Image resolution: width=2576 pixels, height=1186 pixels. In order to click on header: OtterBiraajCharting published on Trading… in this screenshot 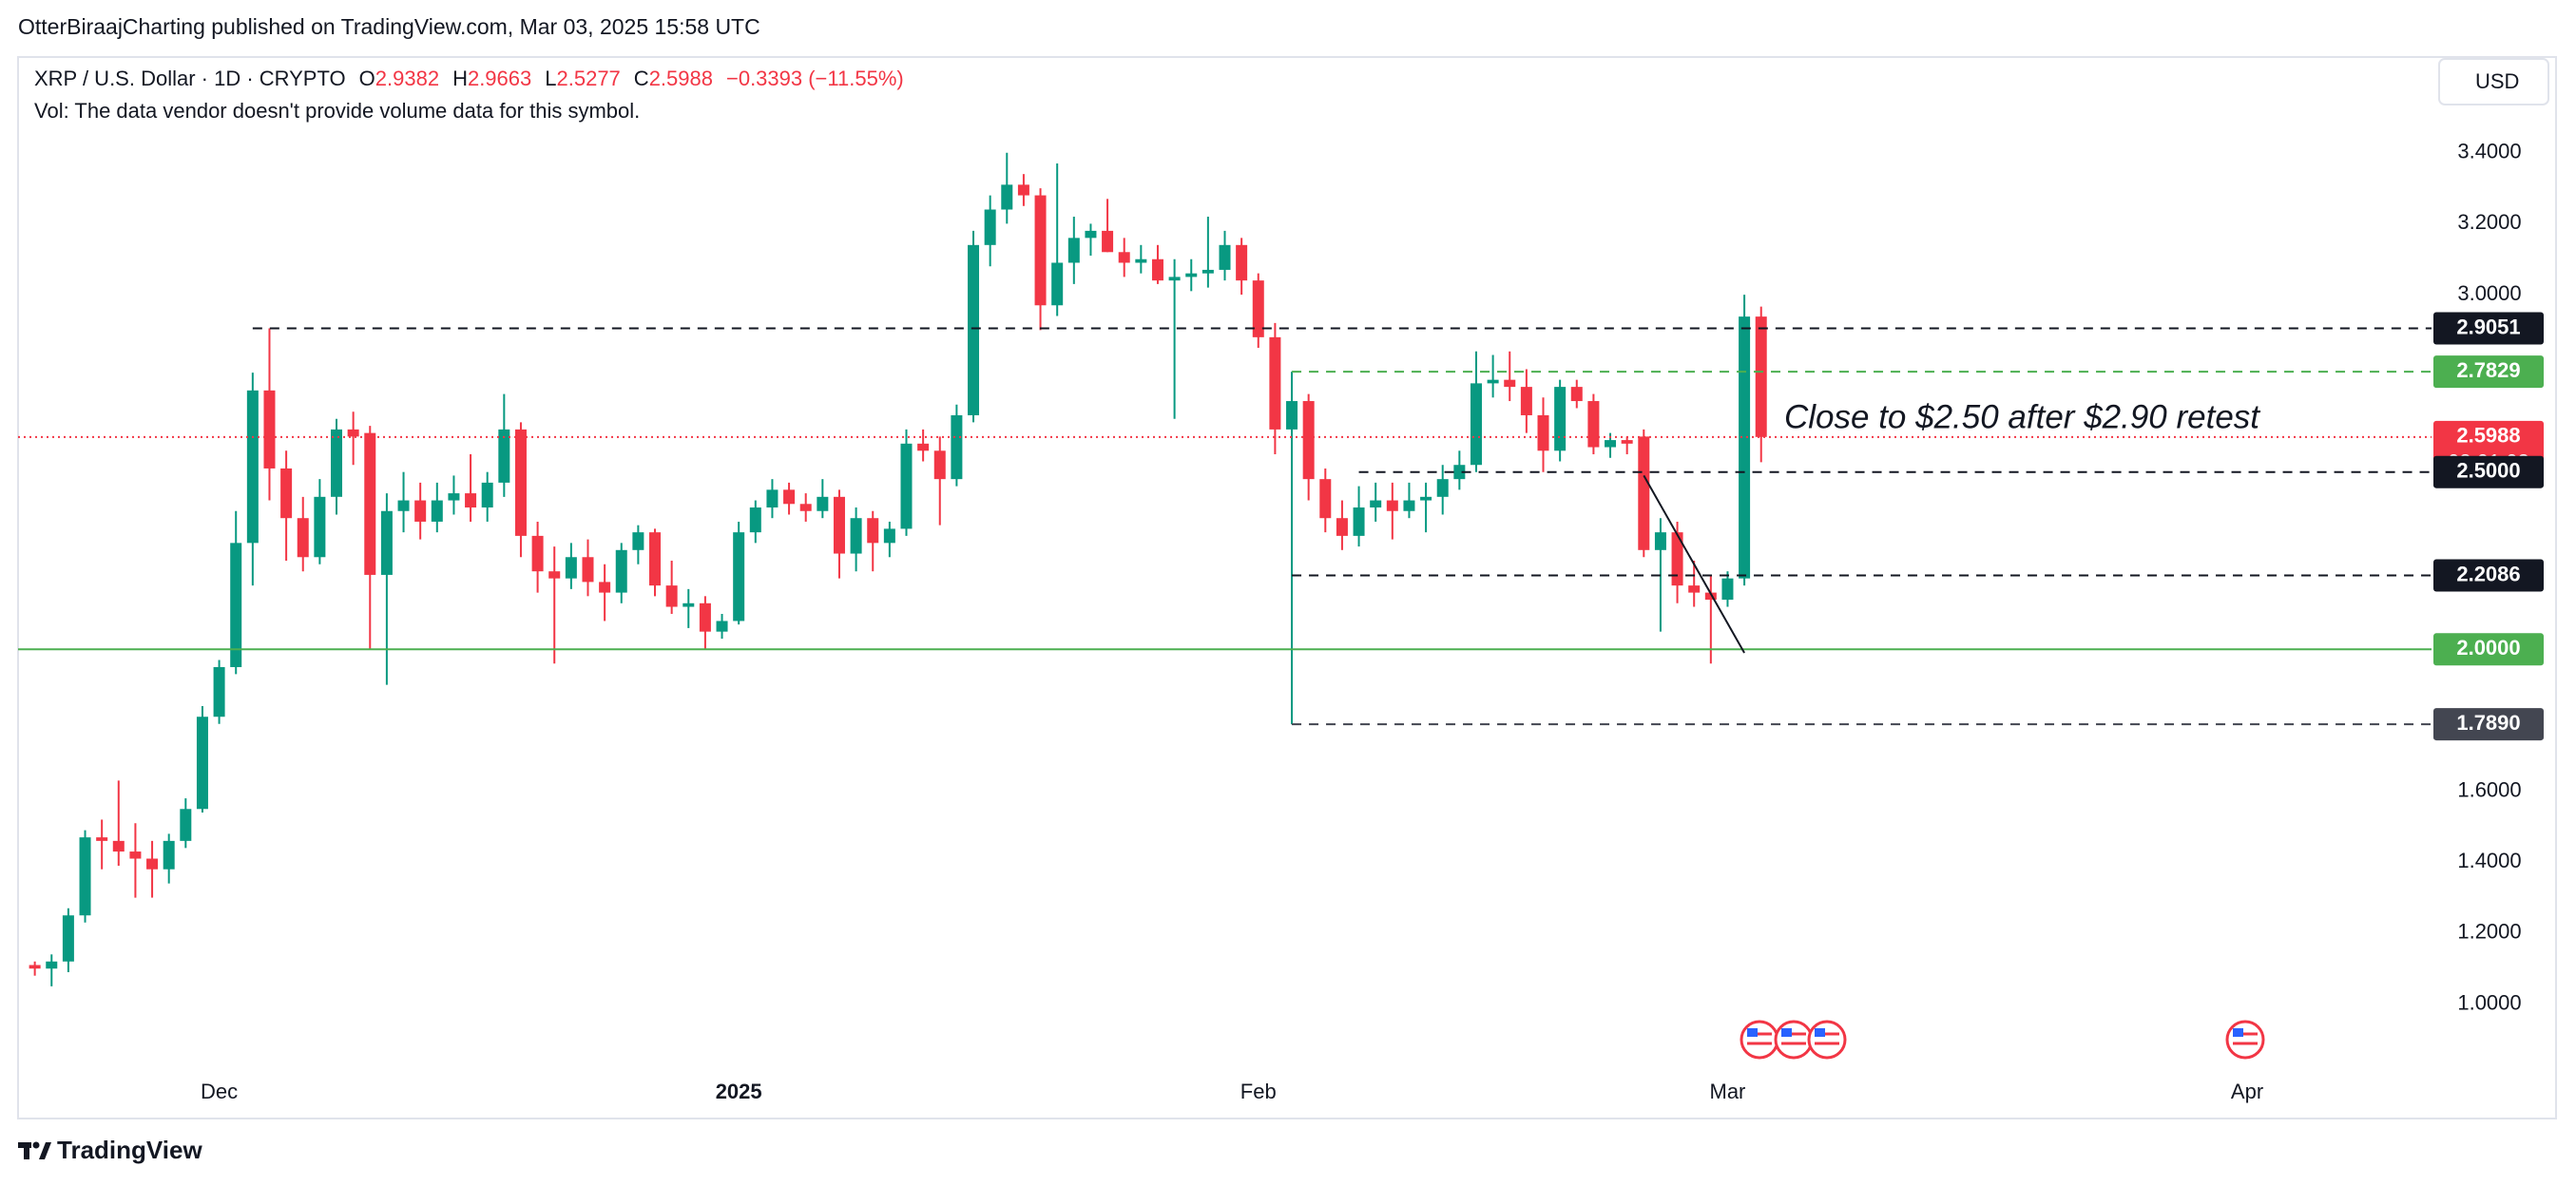, I will do `click(389, 26)`.